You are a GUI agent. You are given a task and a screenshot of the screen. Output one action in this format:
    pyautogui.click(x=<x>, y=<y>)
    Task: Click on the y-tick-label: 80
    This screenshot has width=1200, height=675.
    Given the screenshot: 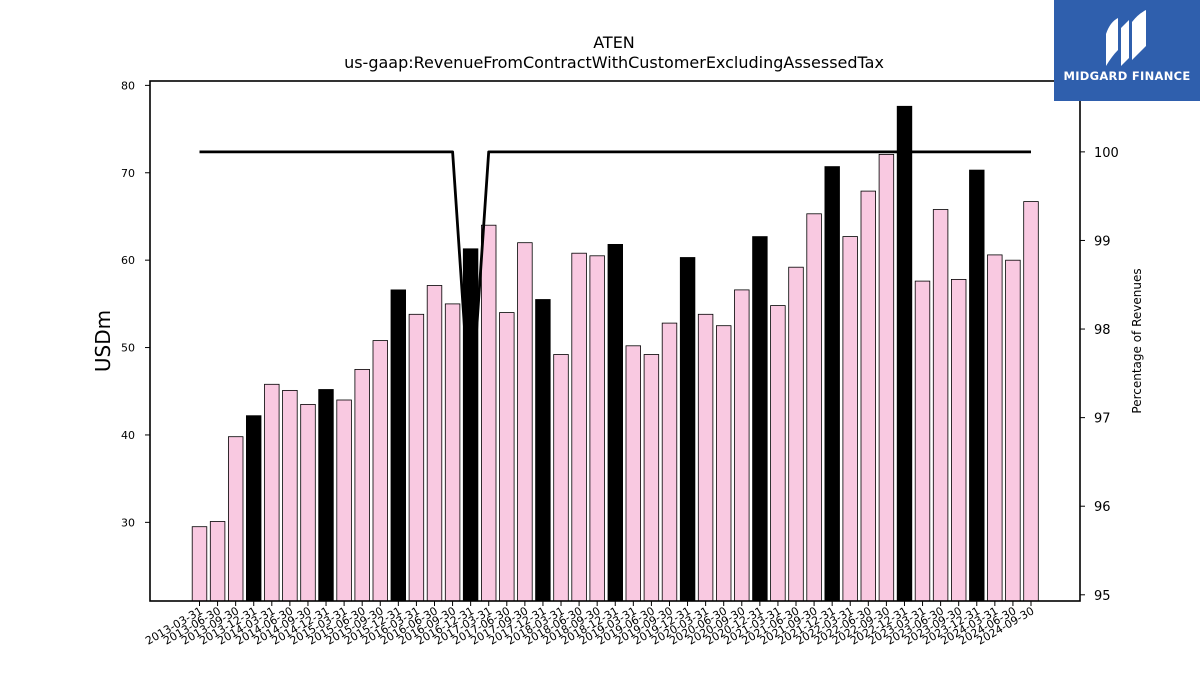 What is the action you would take?
    pyautogui.click(x=128, y=85)
    